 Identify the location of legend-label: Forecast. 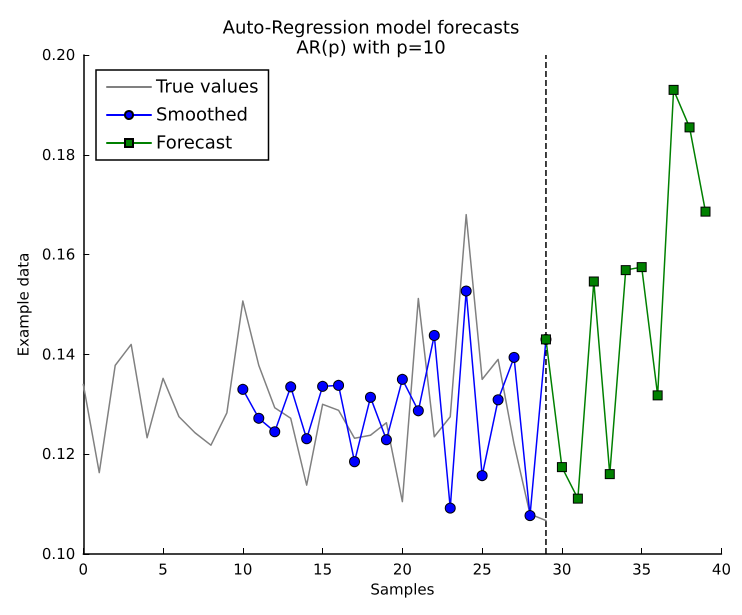
(194, 143).